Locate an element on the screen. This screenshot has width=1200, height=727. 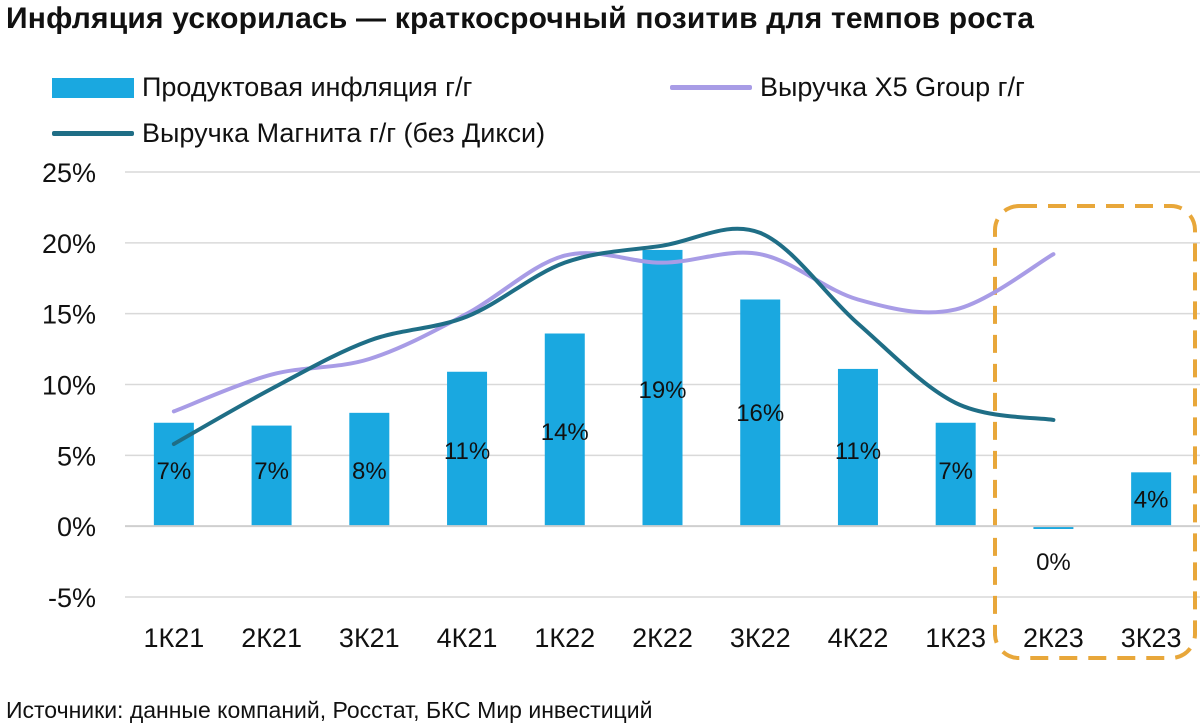
bar-data-label: 19% is located at coordinates (662, 390).